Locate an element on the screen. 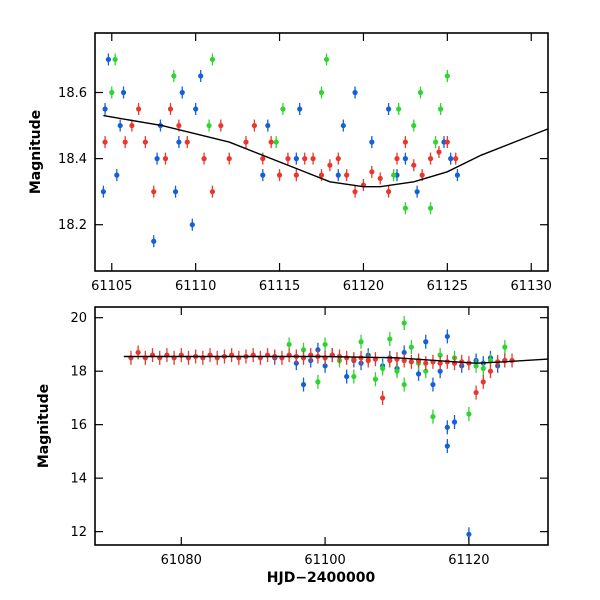  top-x-tick-label: 61130 is located at coordinates (531, 286).